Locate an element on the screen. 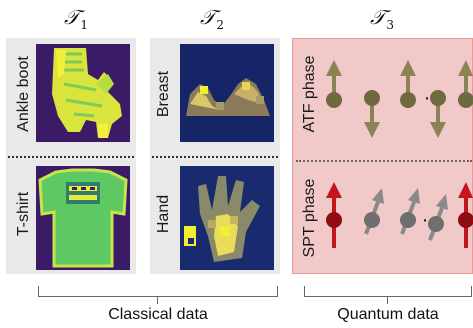 This screenshot has height=328, width=473. task-subscript: 2 is located at coordinates (220, 25).